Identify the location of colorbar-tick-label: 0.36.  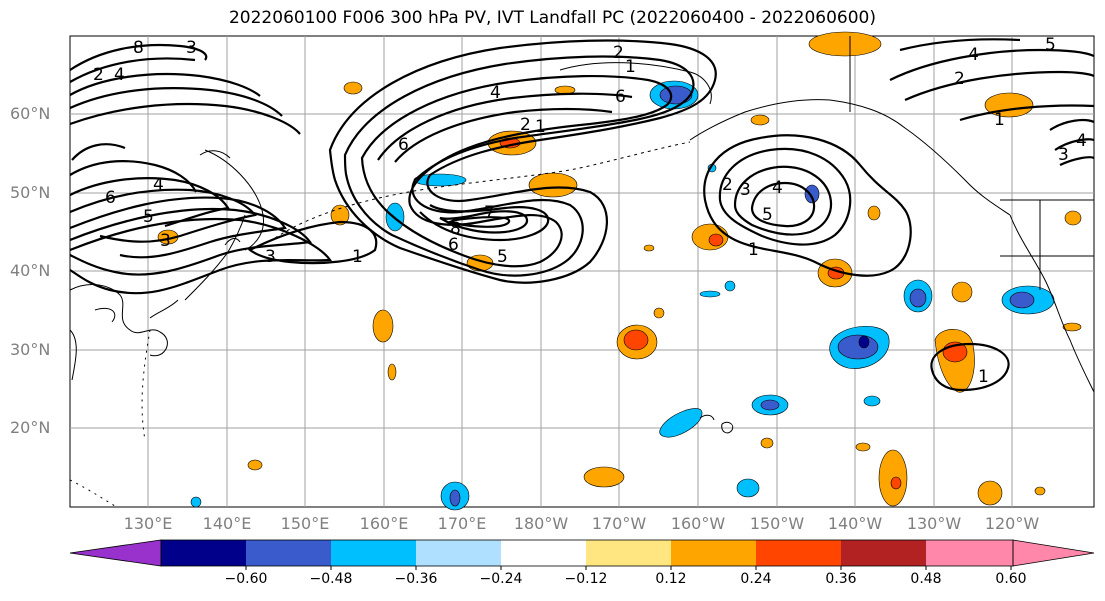
(841, 579).